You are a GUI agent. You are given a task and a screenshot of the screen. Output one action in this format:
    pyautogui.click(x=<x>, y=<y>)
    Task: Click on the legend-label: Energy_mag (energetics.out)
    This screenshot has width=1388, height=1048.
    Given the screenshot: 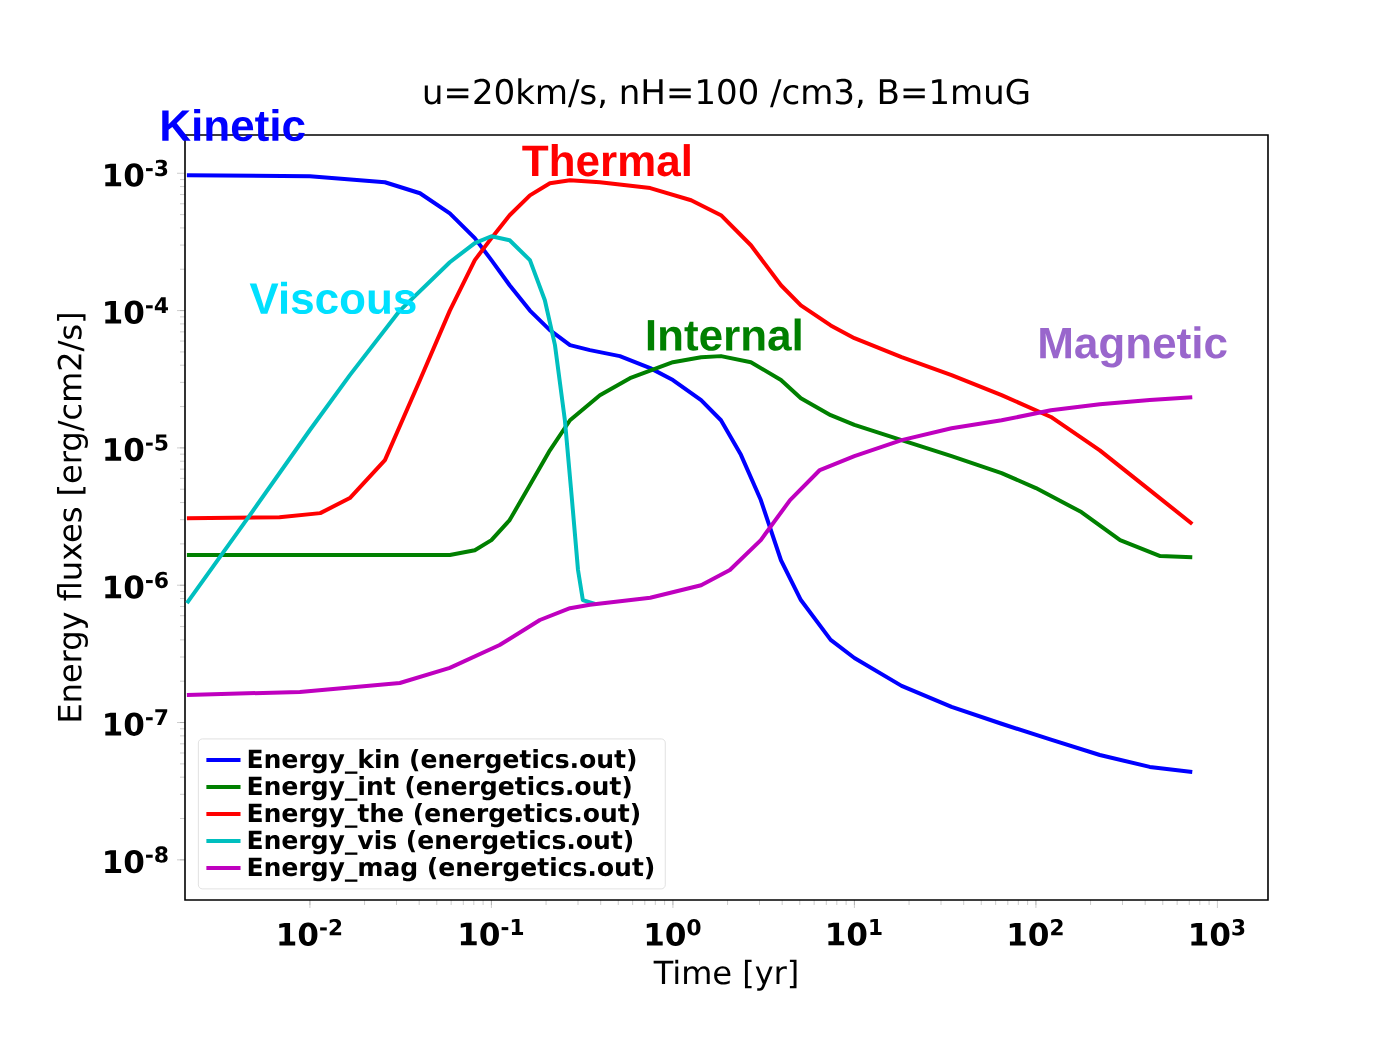 What is the action you would take?
    pyautogui.click(x=451, y=869)
    